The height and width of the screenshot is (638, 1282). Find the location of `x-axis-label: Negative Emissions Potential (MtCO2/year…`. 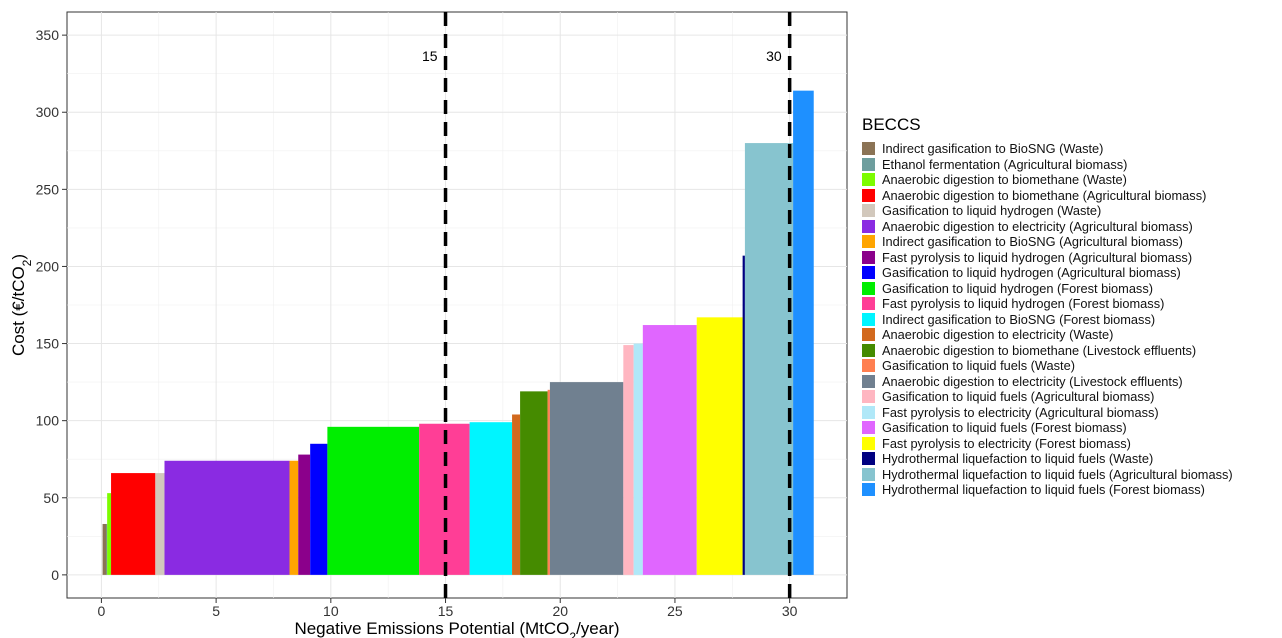

x-axis-label: Negative Emissions Potential (MtCO2/year… is located at coordinates (456, 628).